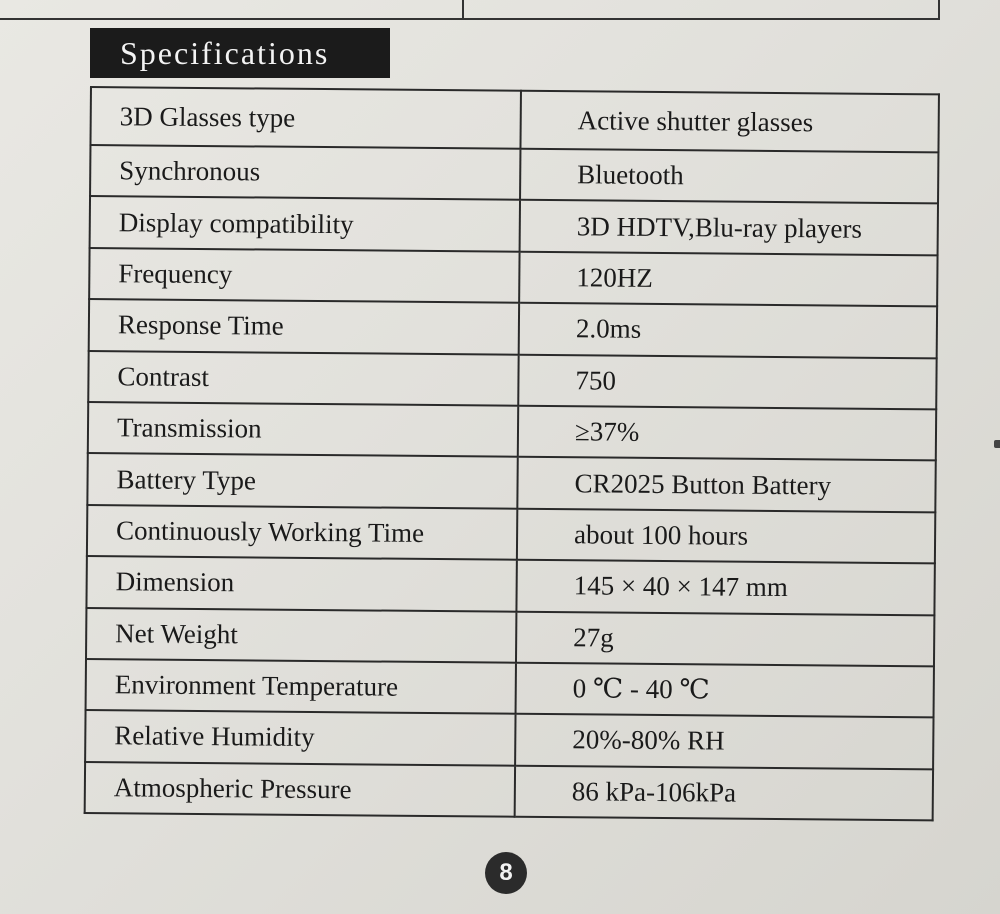 Image resolution: width=1000 pixels, height=914 pixels. What do you see at coordinates (725, 639) in the screenshot?
I see `spec-value: 27g` at bounding box center [725, 639].